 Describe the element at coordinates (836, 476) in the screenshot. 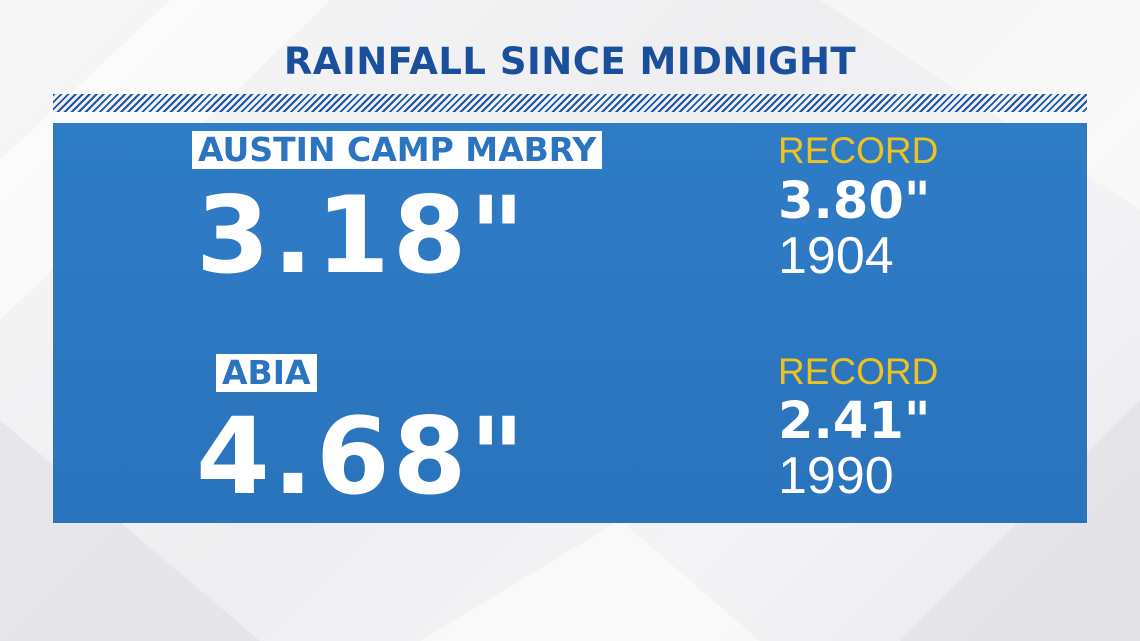

I see `record-year: 1990` at that location.